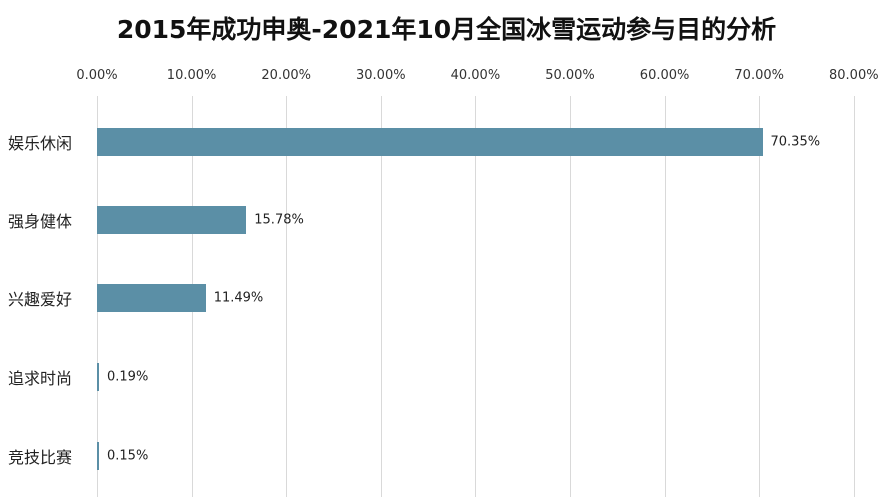 The width and height of the screenshot is (893, 502). What do you see at coordinates (854, 75) in the screenshot?
I see `x-tick-label: 80.00%` at bounding box center [854, 75].